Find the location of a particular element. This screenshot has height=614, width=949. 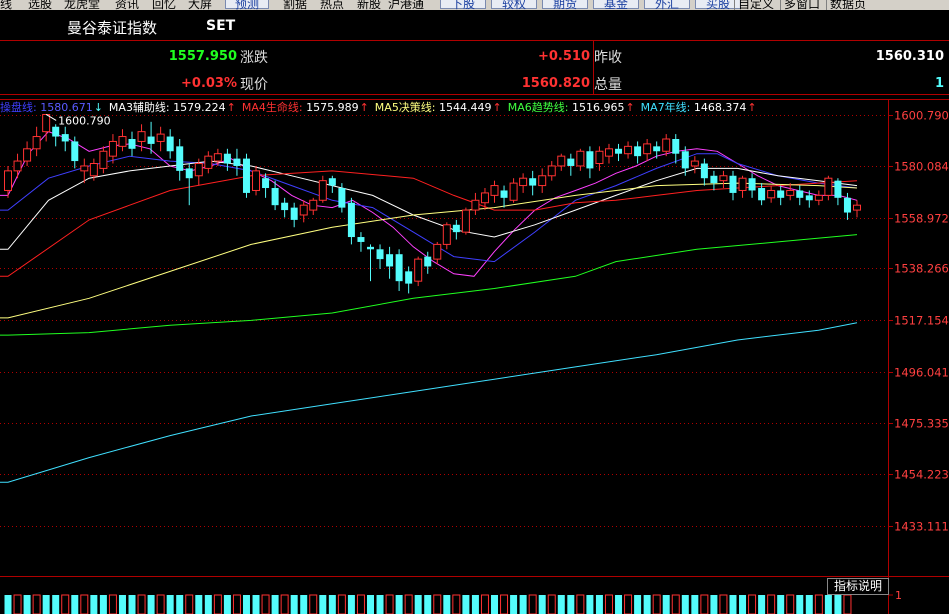

volume-value: 1 is located at coordinates (939, 83).